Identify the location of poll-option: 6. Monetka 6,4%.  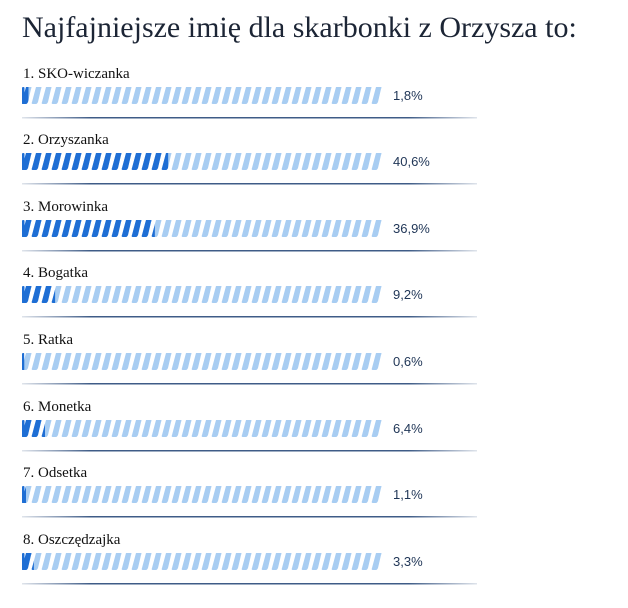
(252, 432).